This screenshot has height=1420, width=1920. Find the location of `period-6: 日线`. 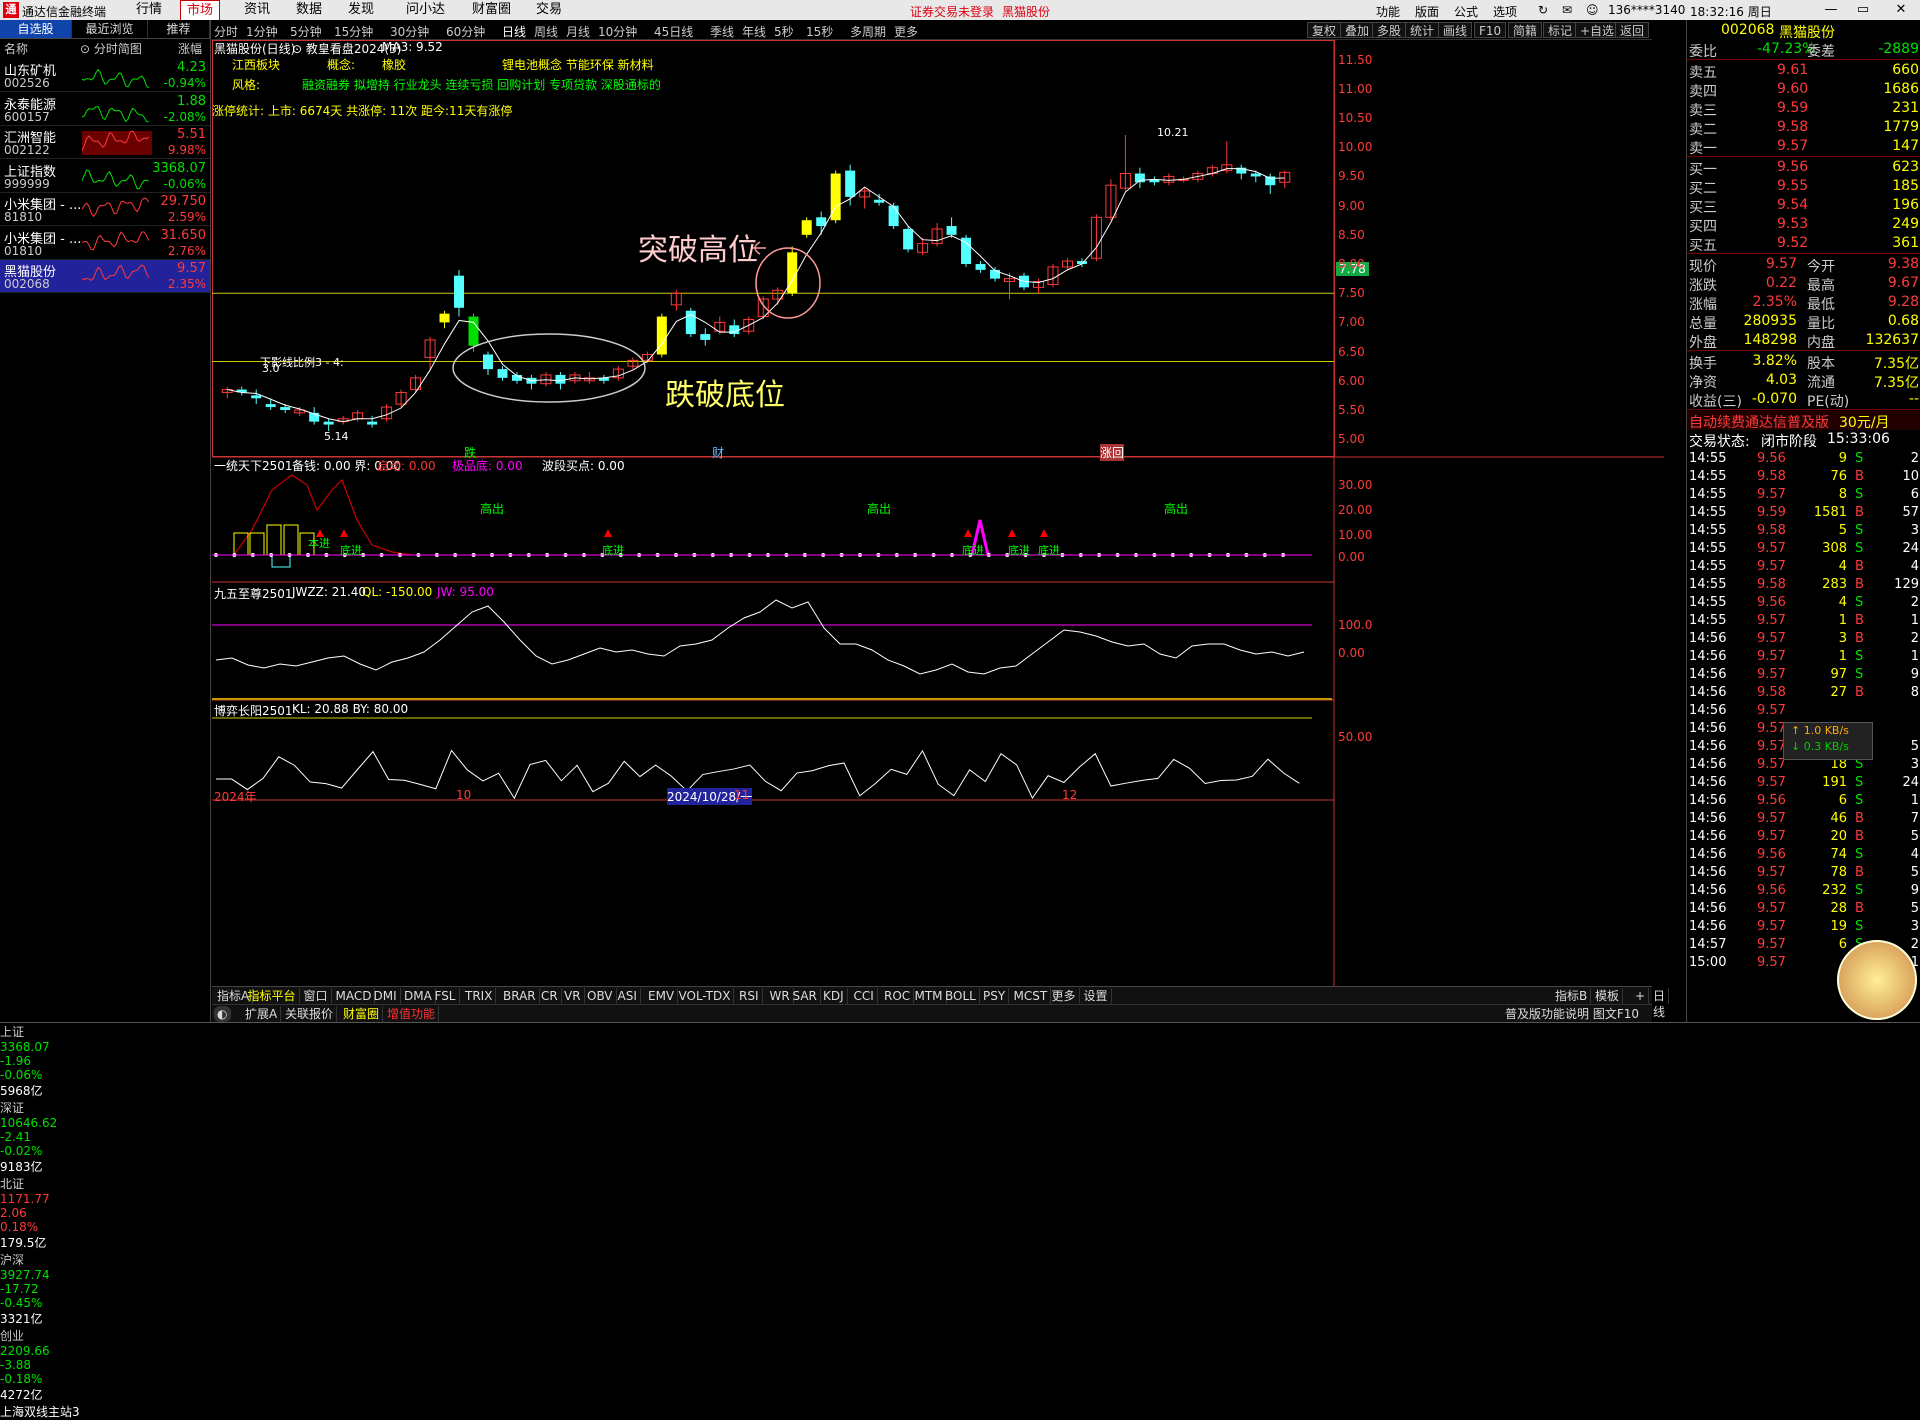

period-6: 日线 is located at coordinates (514, 33).